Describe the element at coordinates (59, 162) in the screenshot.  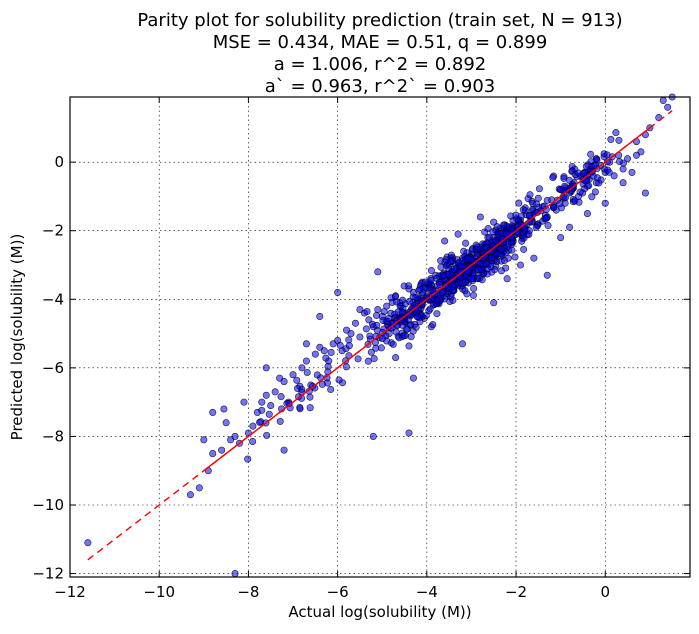
I see `y-tick-label: 0` at that location.